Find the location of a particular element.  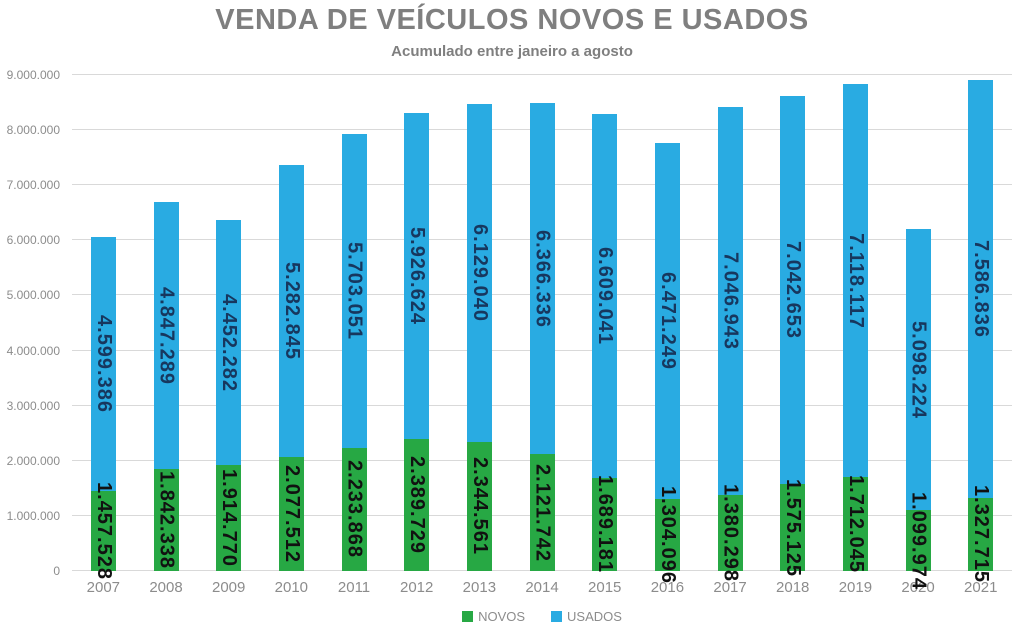

bar-label-usados-2010: 5.282.845 is located at coordinates (291, 310).